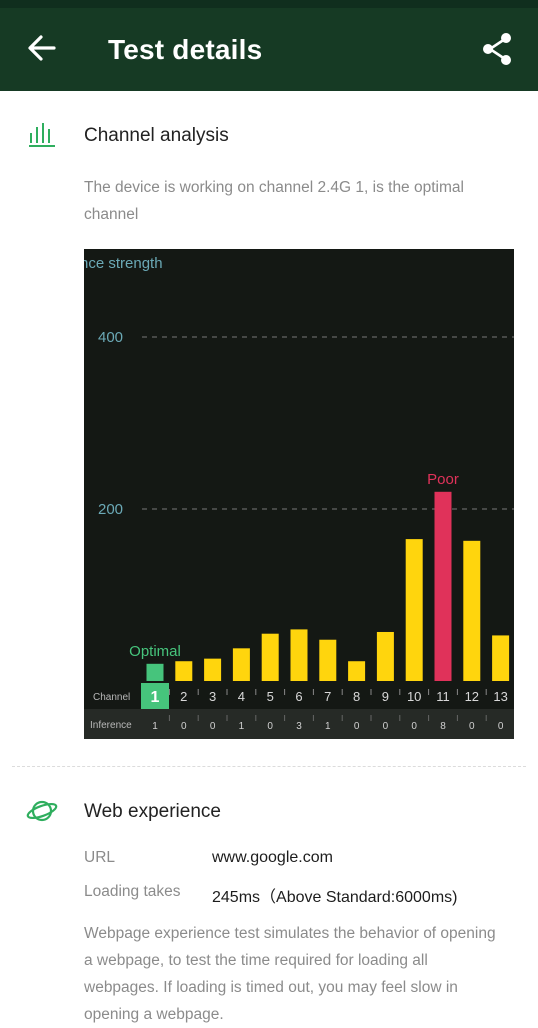 This screenshot has width=538, height=1028. Describe the element at coordinates (272, 857) in the screenshot. I see `url-value: www.google.com` at that location.